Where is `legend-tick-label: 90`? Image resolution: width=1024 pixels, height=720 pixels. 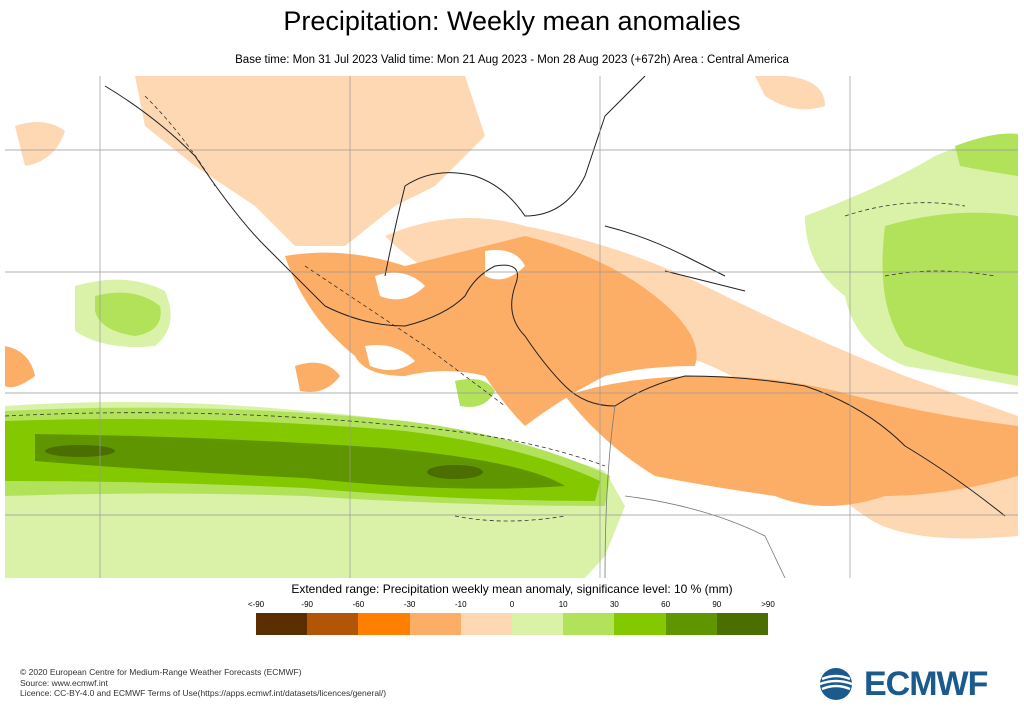
legend-tick-label: 90 is located at coordinates (717, 604).